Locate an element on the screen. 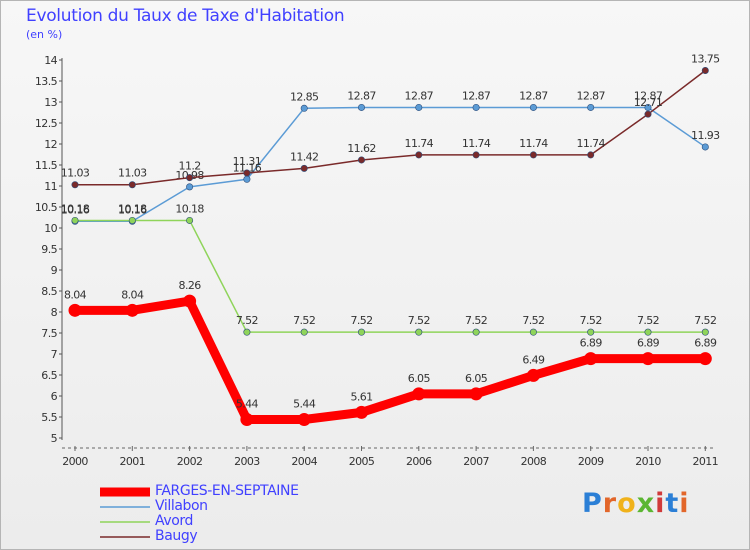  data-label-baugy: 12.71 is located at coordinates (648, 102).